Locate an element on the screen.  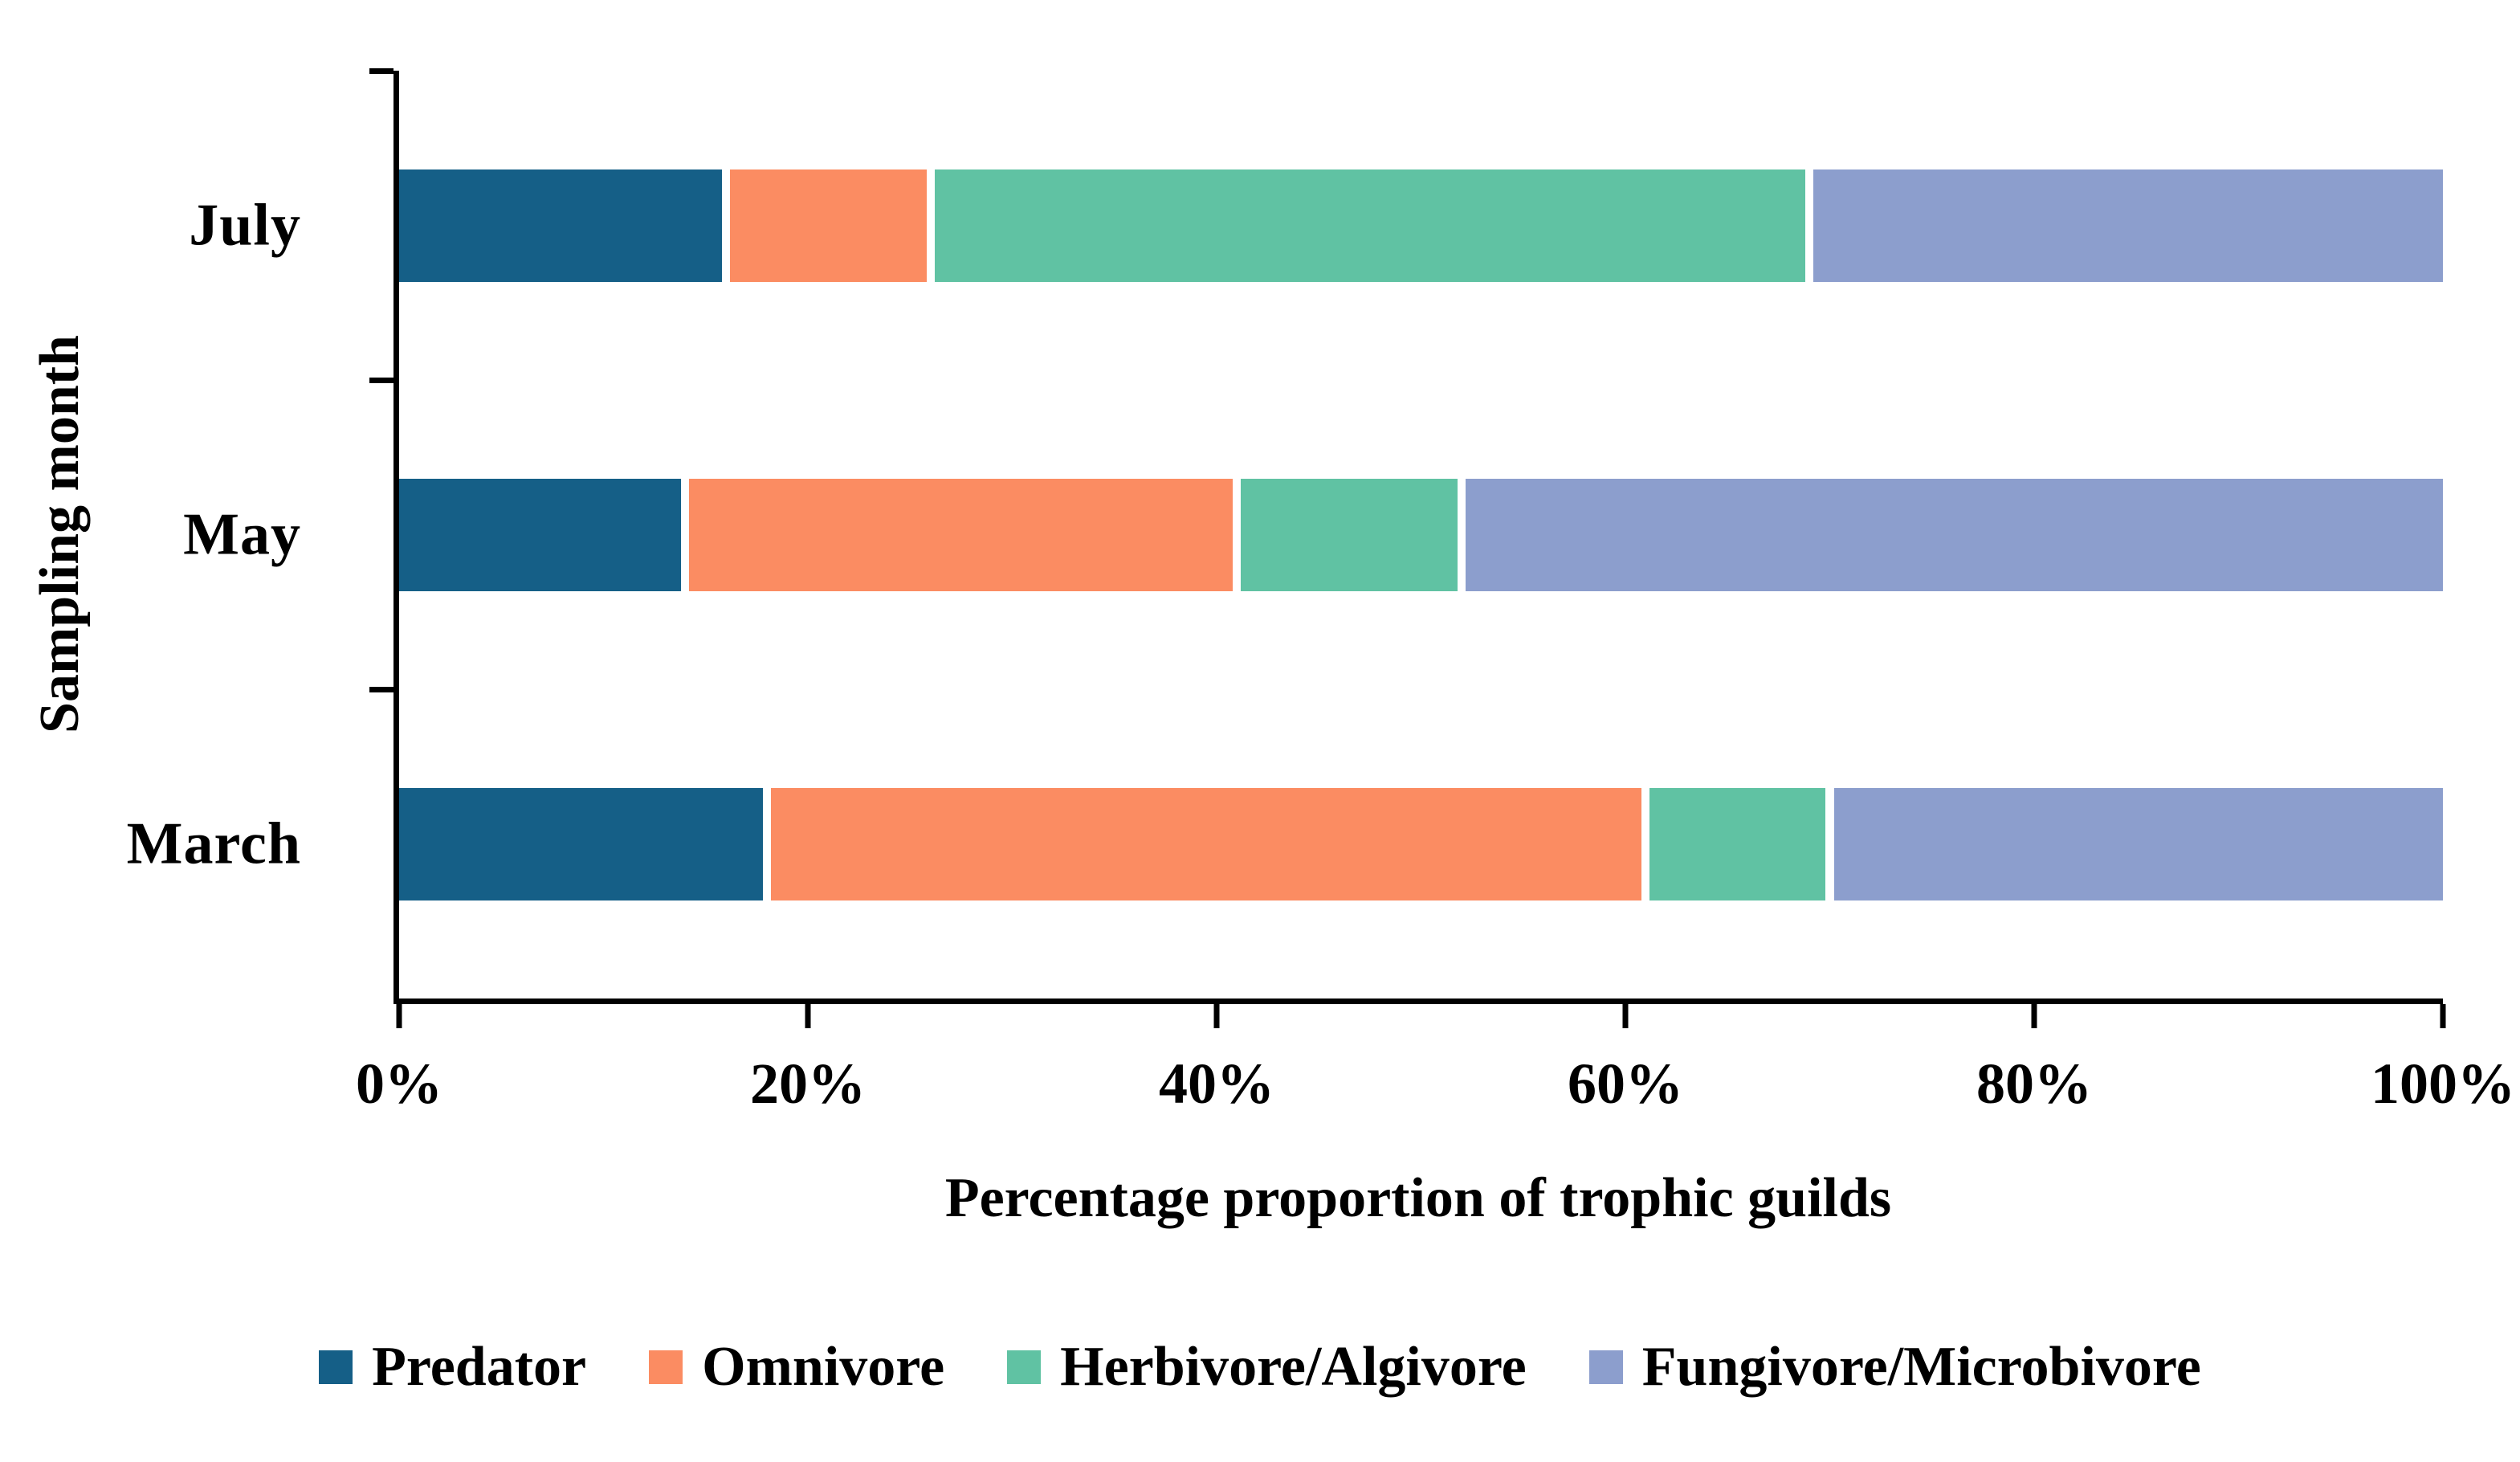
legend-item-omnivore: Omnivore is located at coordinates (796, 1367).